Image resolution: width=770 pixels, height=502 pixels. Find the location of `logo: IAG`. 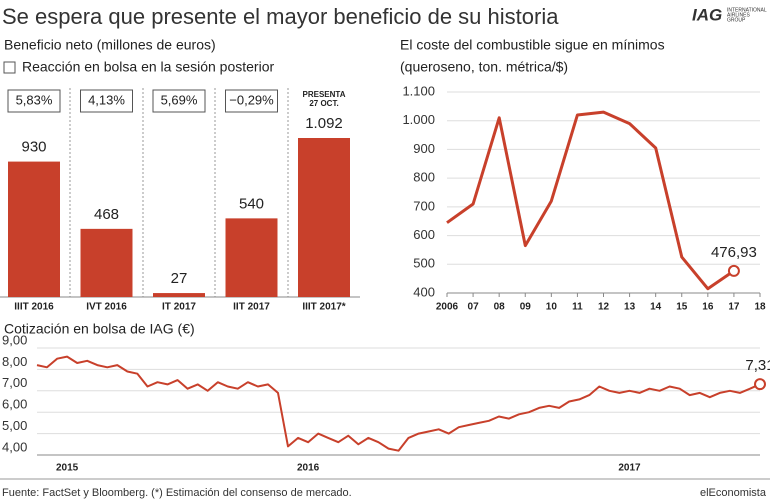

logo: IAG is located at coordinates (707, 14).